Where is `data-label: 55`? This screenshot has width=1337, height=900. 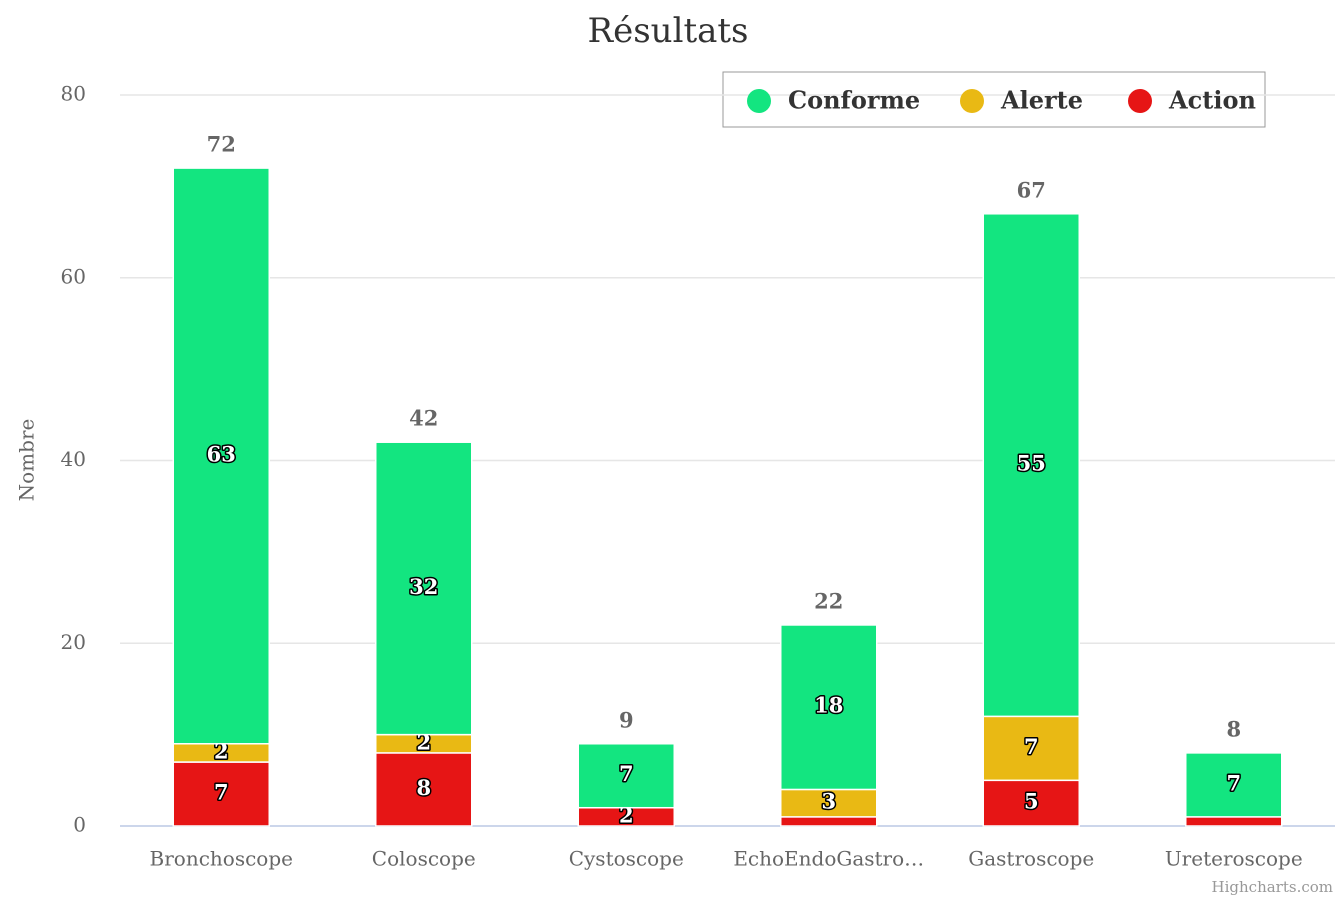 data-label: 55 is located at coordinates (1031, 463).